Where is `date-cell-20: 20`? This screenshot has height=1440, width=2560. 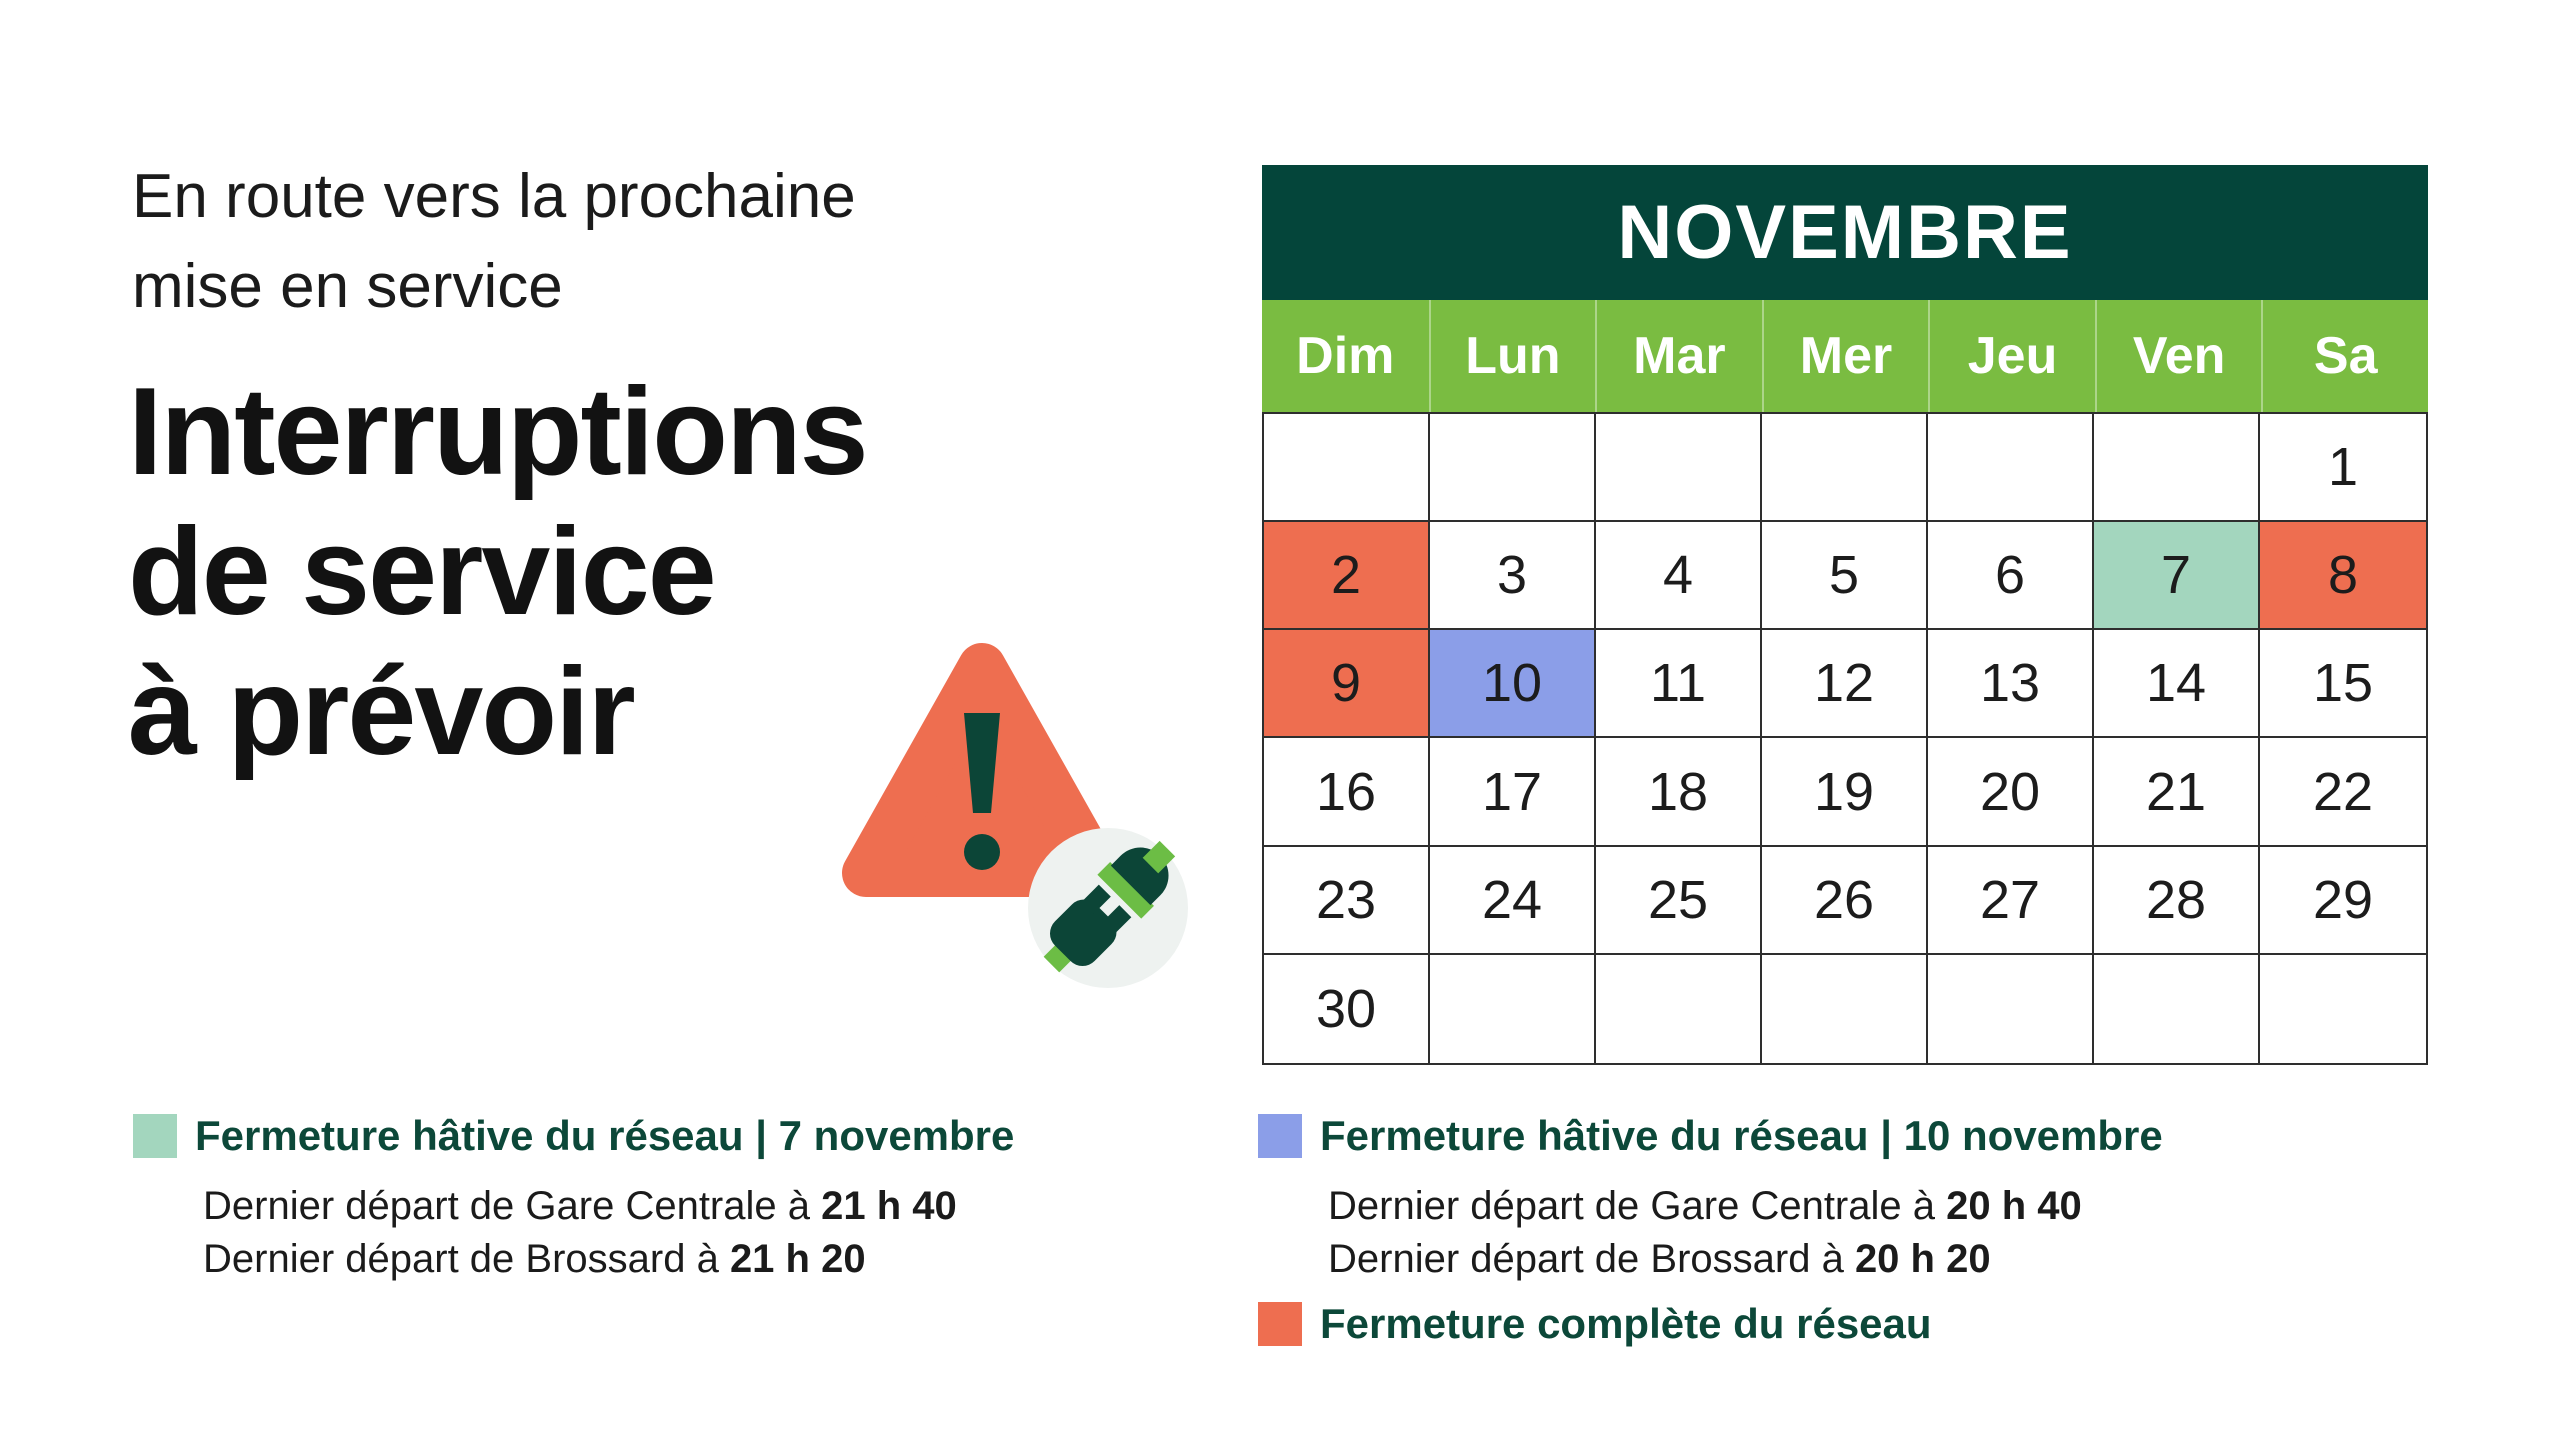 date-cell-20: 20 is located at coordinates (2011, 792).